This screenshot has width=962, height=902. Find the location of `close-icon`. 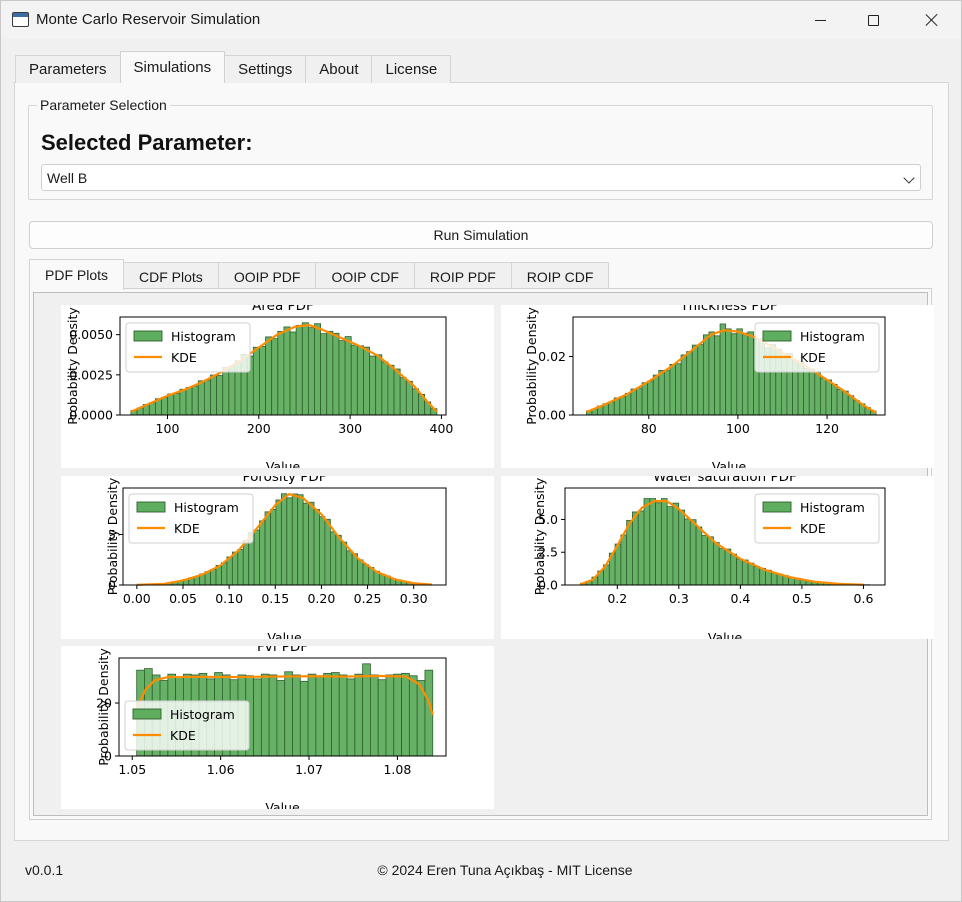

close-icon is located at coordinates (932, 20).